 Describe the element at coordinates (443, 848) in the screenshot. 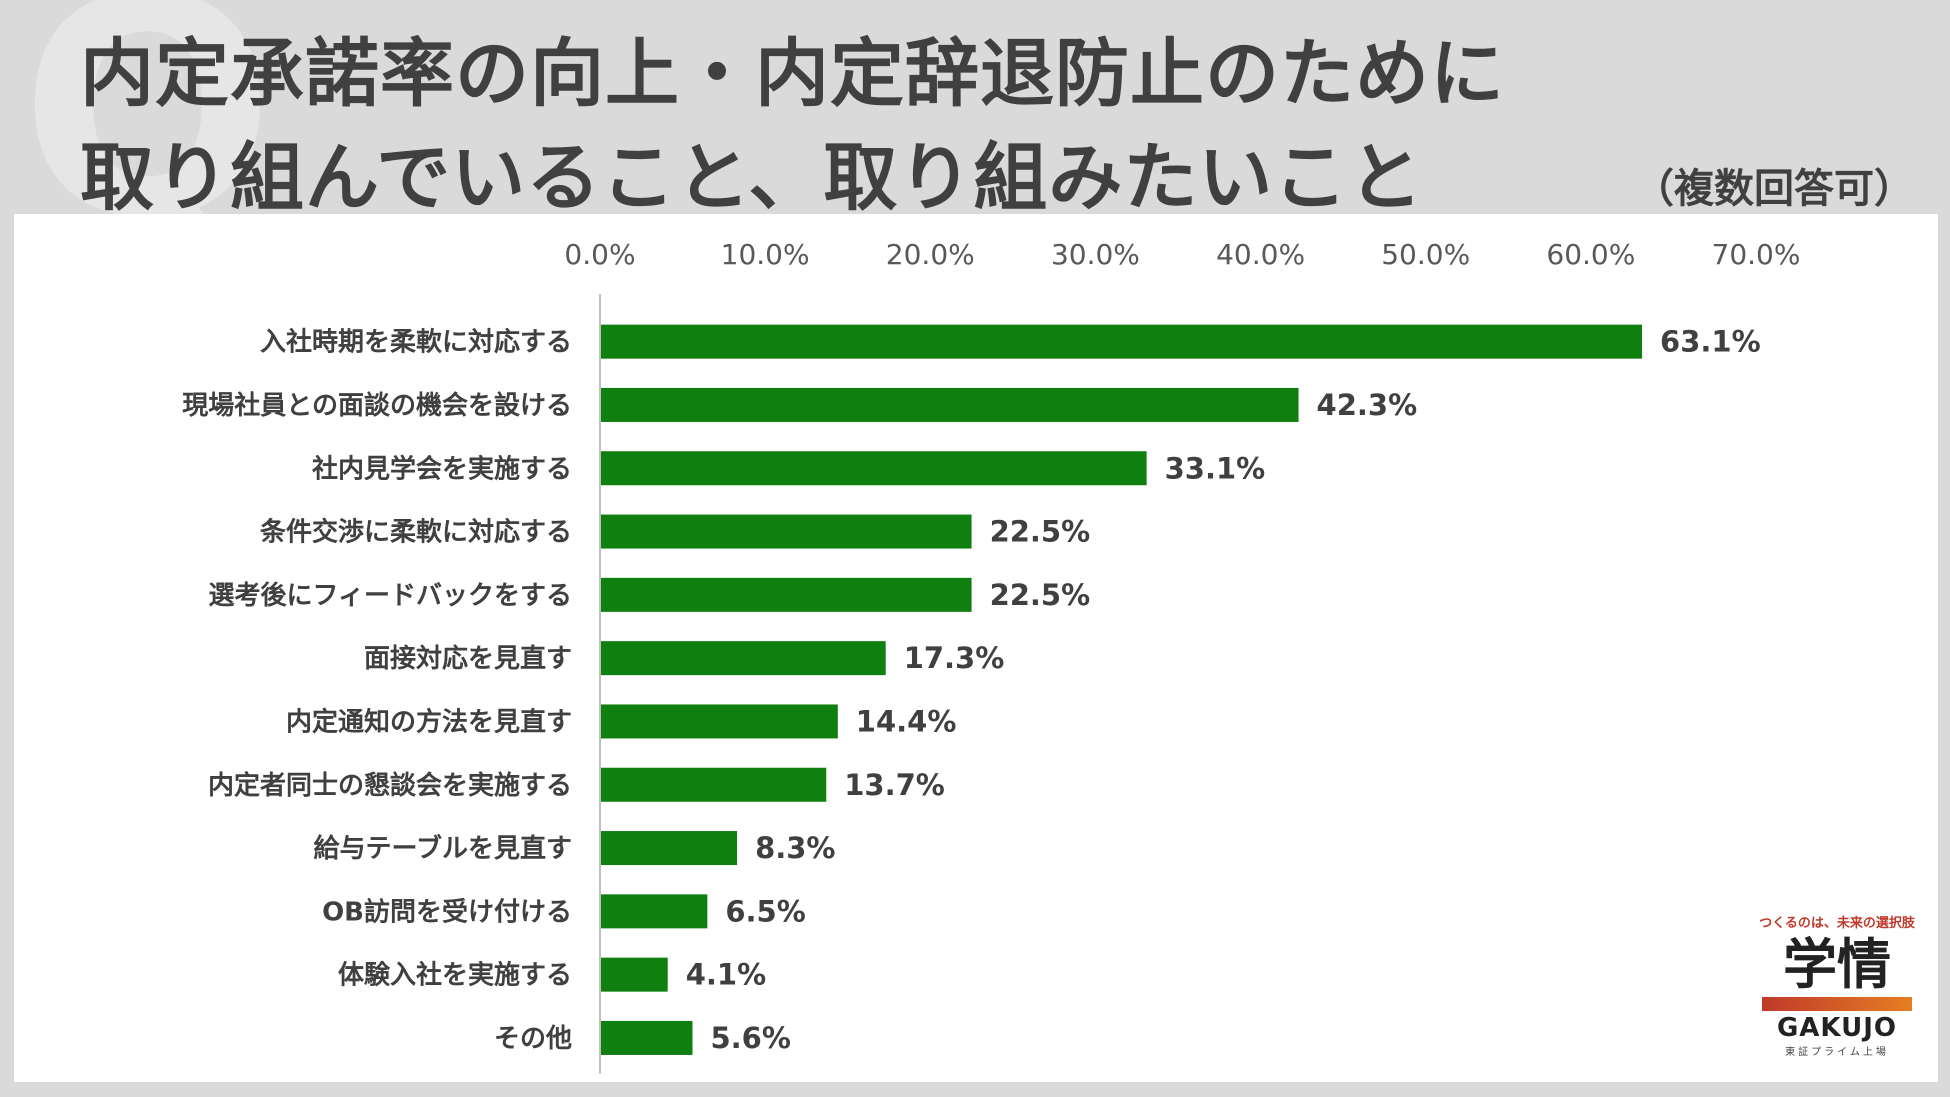

I see `category-label: 給与テーブルを見直す` at that location.